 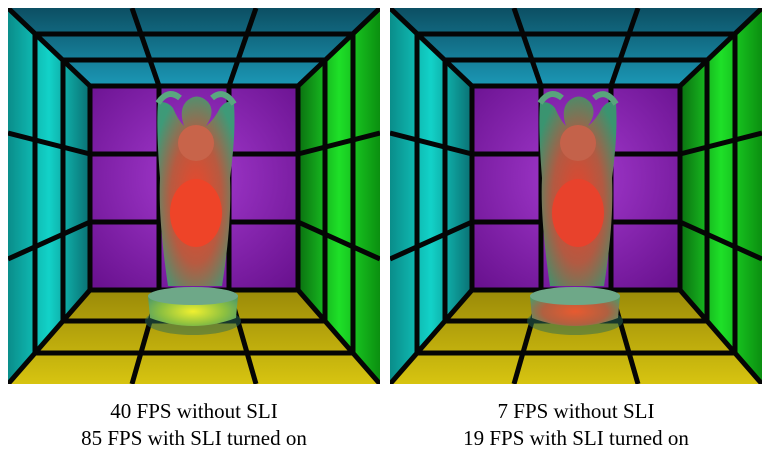 I want to click on right-caption-line2: 19 FPS with SLI turned on, so click(x=576, y=438).